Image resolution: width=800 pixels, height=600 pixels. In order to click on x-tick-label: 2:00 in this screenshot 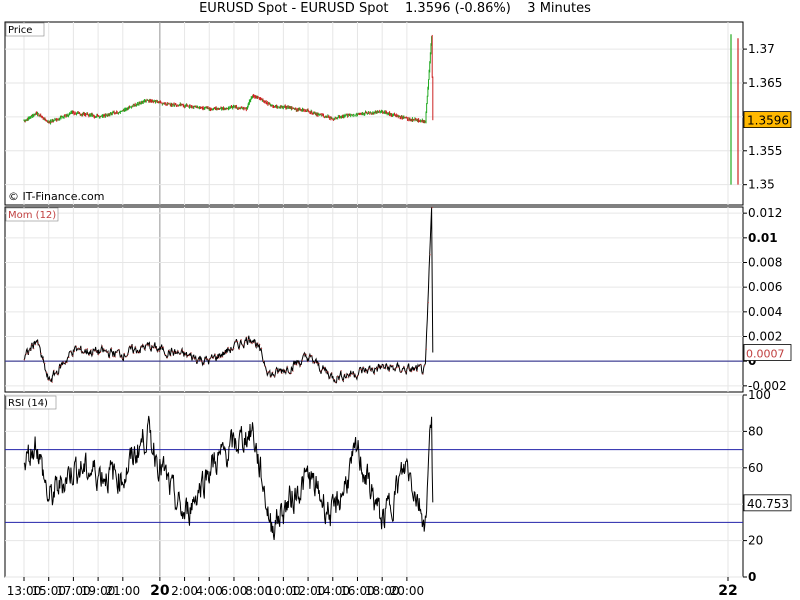, I will do `click(184, 591)`.